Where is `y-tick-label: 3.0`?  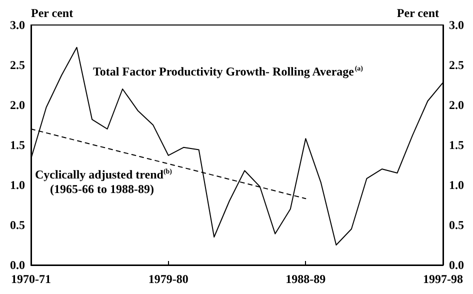 y-tick-label: 3.0 is located at coordinates (17, 25).